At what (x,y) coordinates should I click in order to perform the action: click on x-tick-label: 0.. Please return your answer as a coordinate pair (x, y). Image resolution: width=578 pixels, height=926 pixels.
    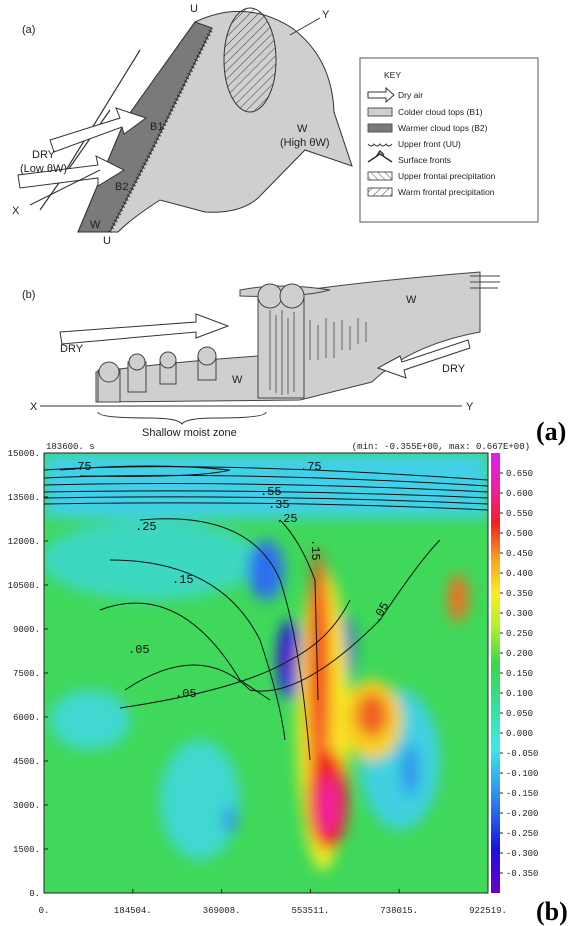
    Looking at the image, I should click on (44, 911).